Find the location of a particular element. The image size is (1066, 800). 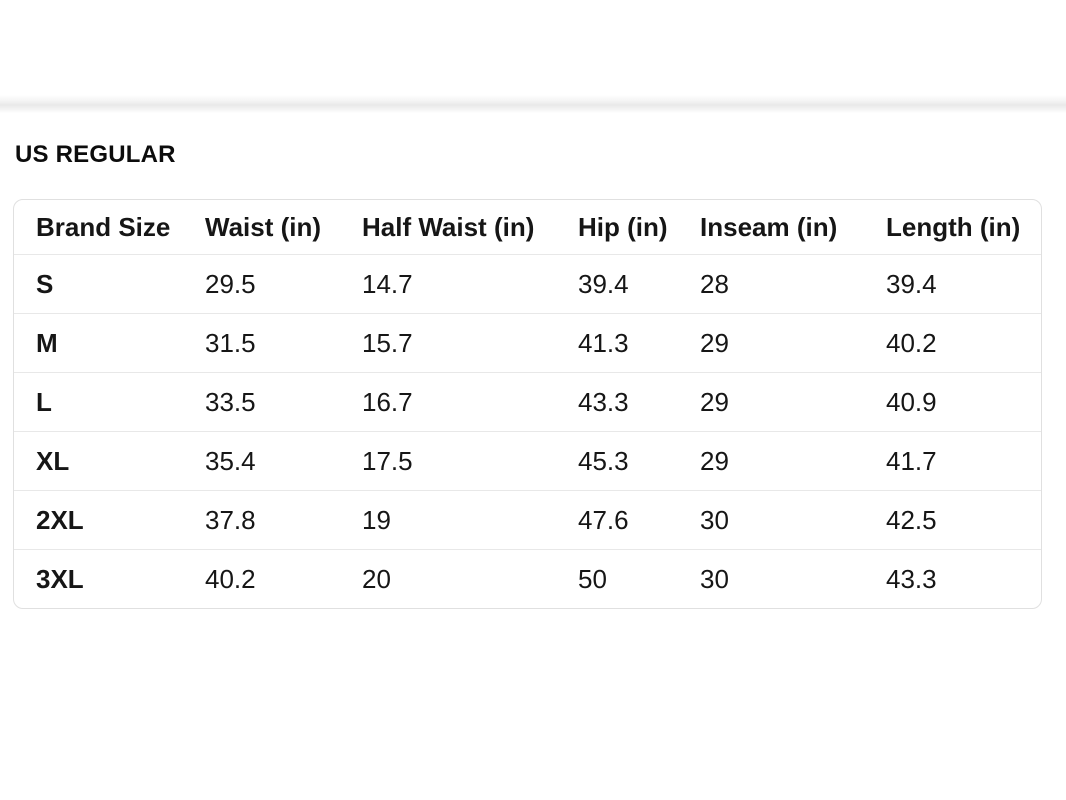

table-row: L 33.5 16.7 43.3 29 40.9 is located at coordinates (527, 402).